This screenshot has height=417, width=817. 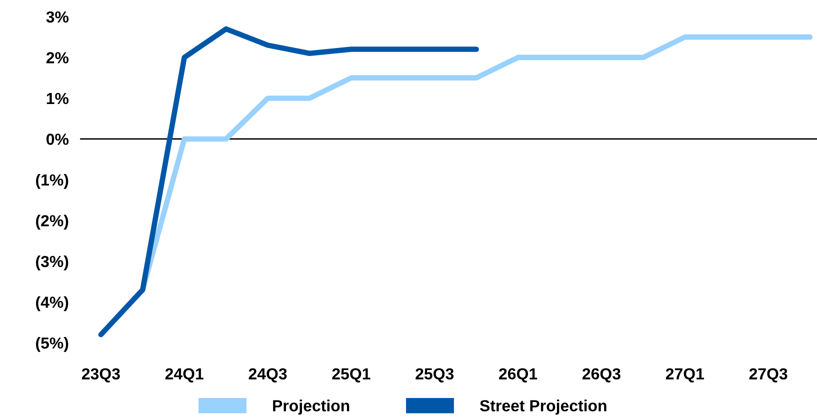 I want to click on legend-label: Projection, so click(x=311, y=407).